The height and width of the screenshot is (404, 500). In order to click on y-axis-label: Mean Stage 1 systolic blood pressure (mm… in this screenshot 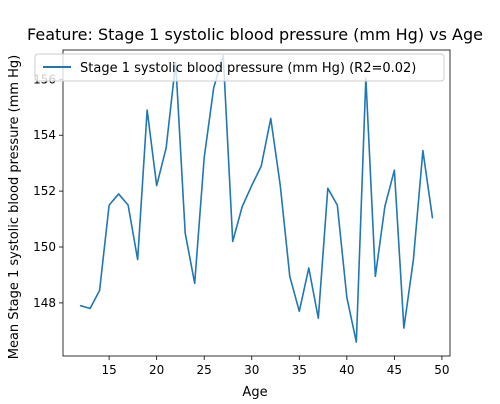, I will do `click(14, 207)`.